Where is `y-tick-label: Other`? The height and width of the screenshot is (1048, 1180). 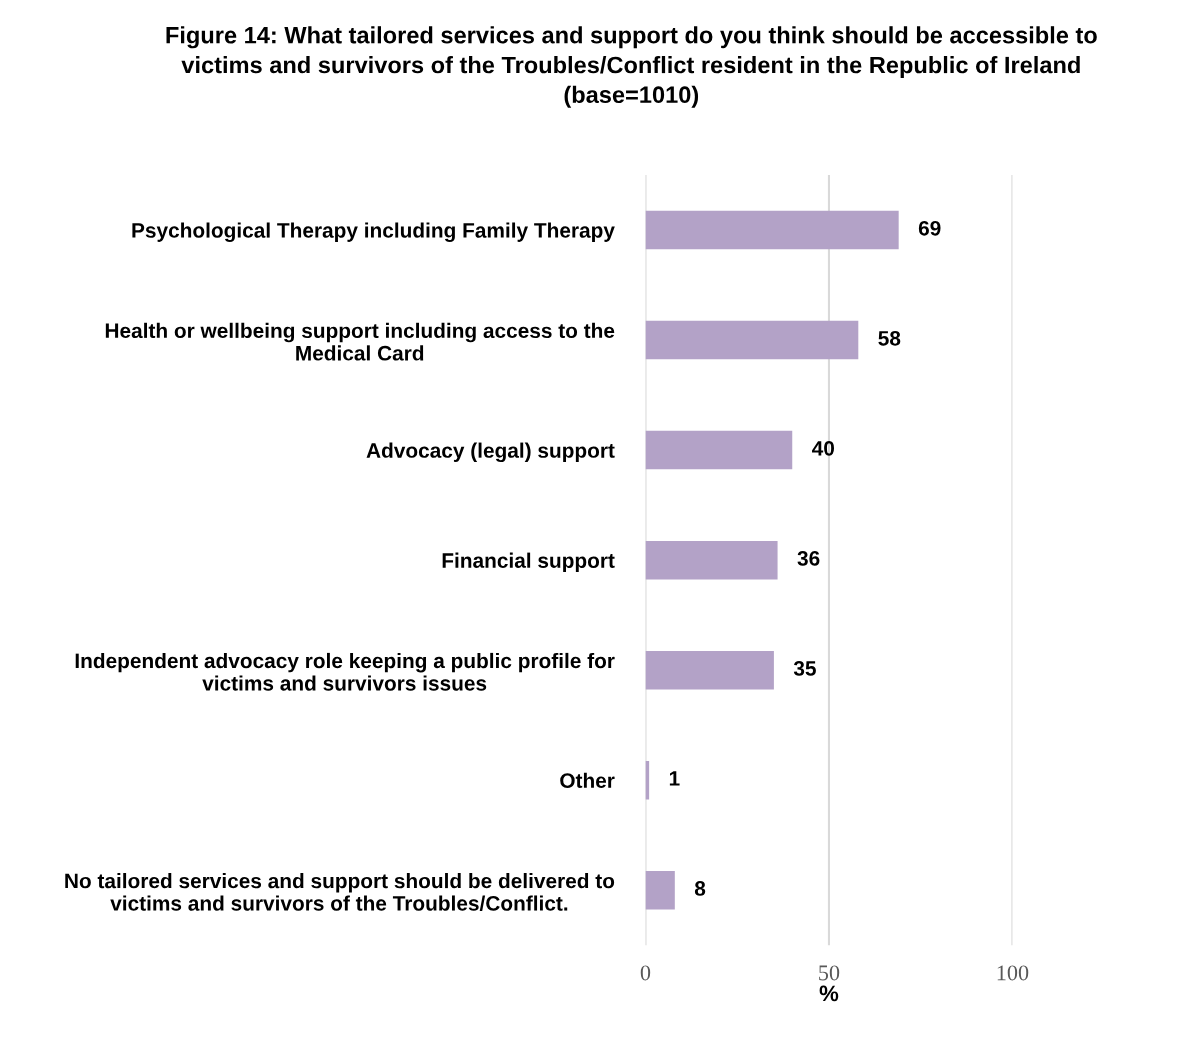 y-tick-label: Other is located at coordinates (587, 780).